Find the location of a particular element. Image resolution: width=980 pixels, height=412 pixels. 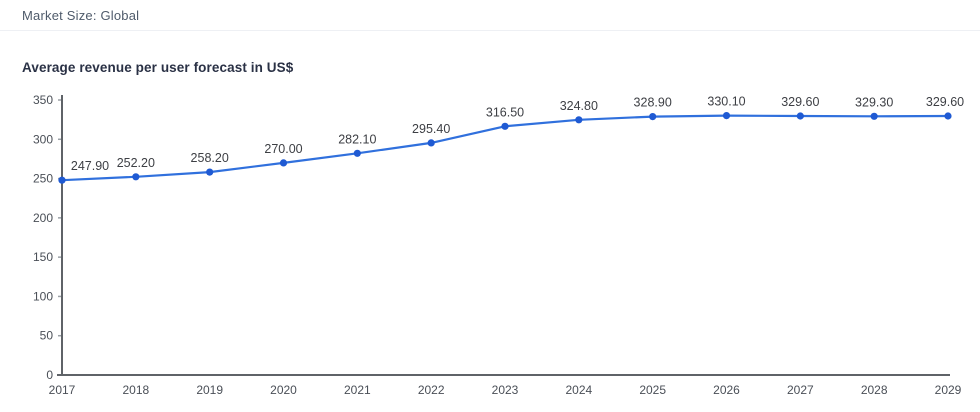

y-tick-label: 150 is located at coordinates (43, 257).